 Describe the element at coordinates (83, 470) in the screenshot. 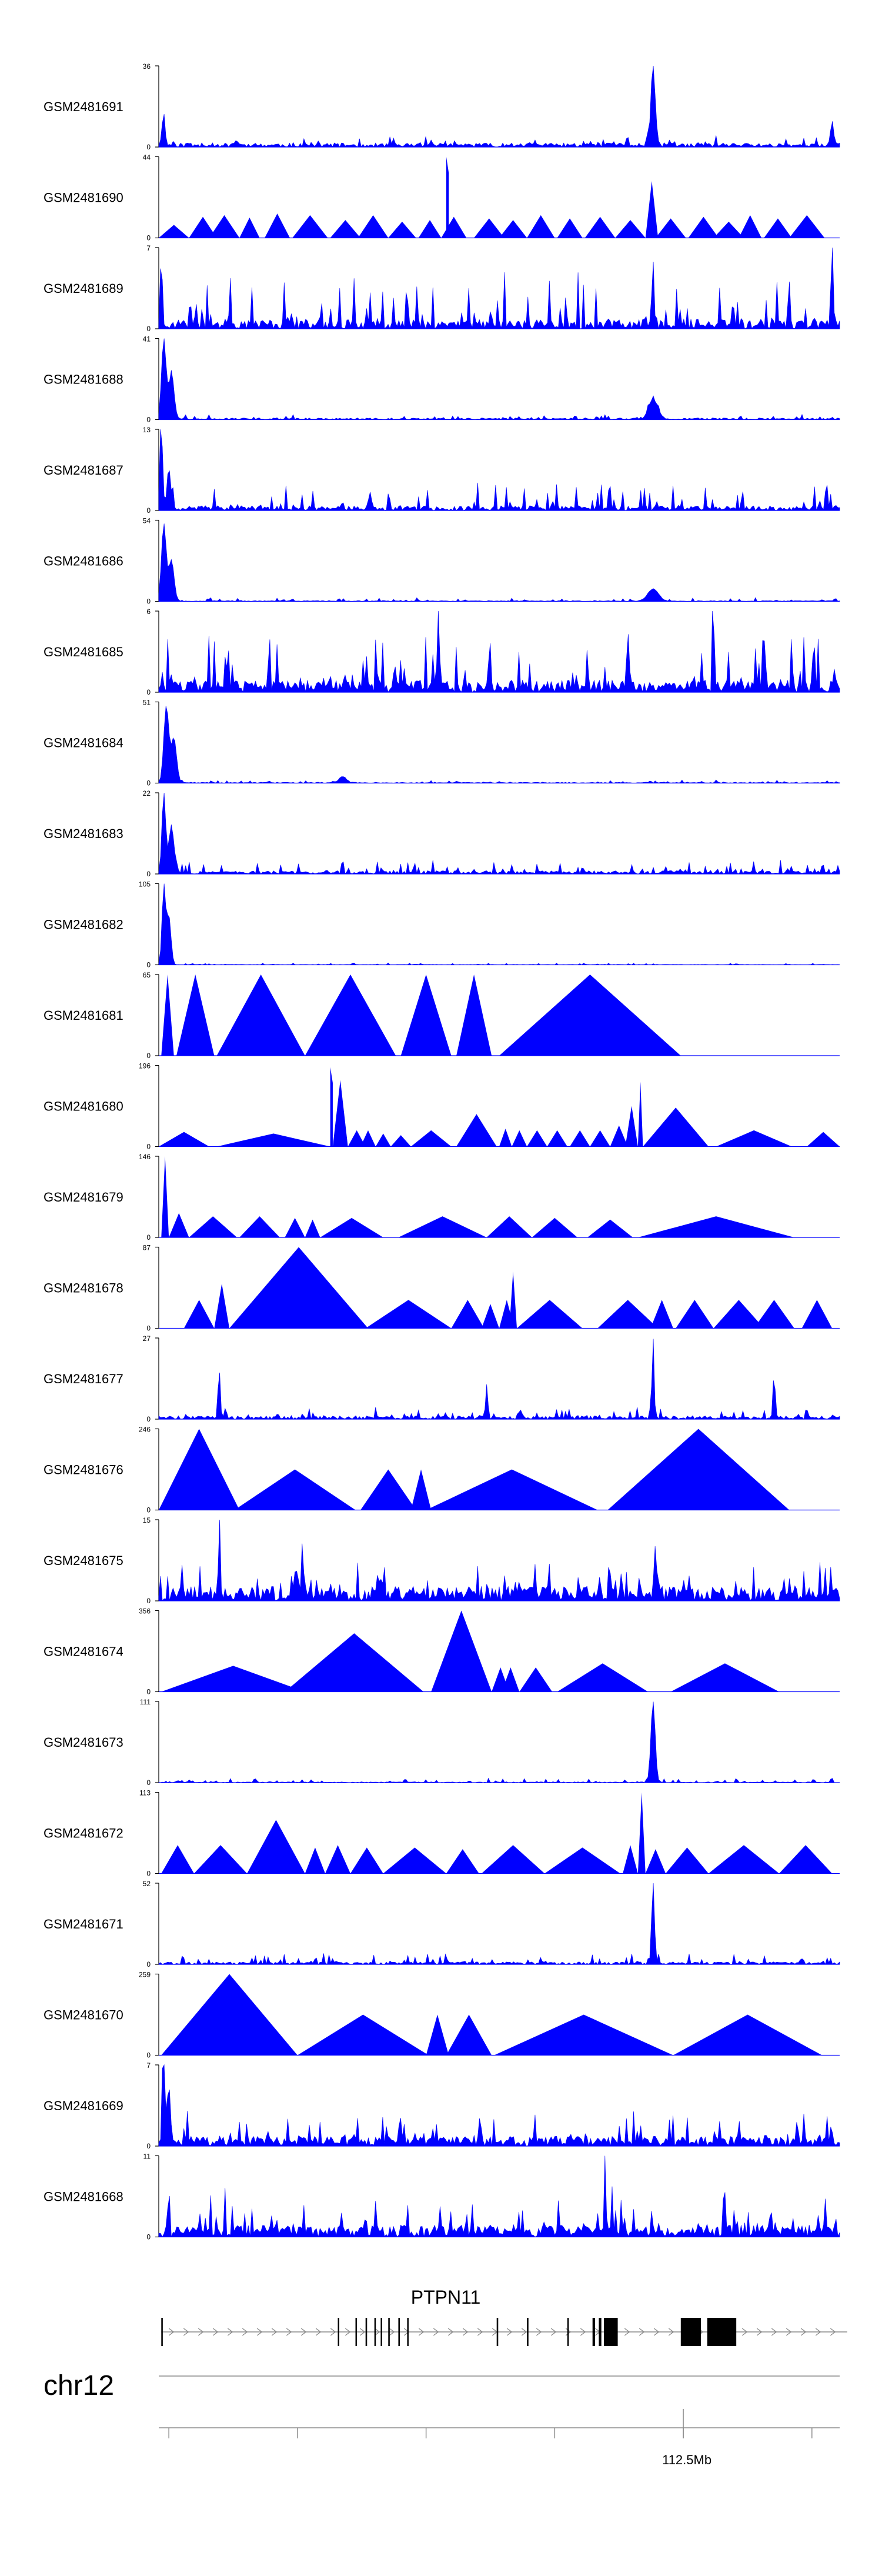

I see `track-label: GSM2481687` at that location.